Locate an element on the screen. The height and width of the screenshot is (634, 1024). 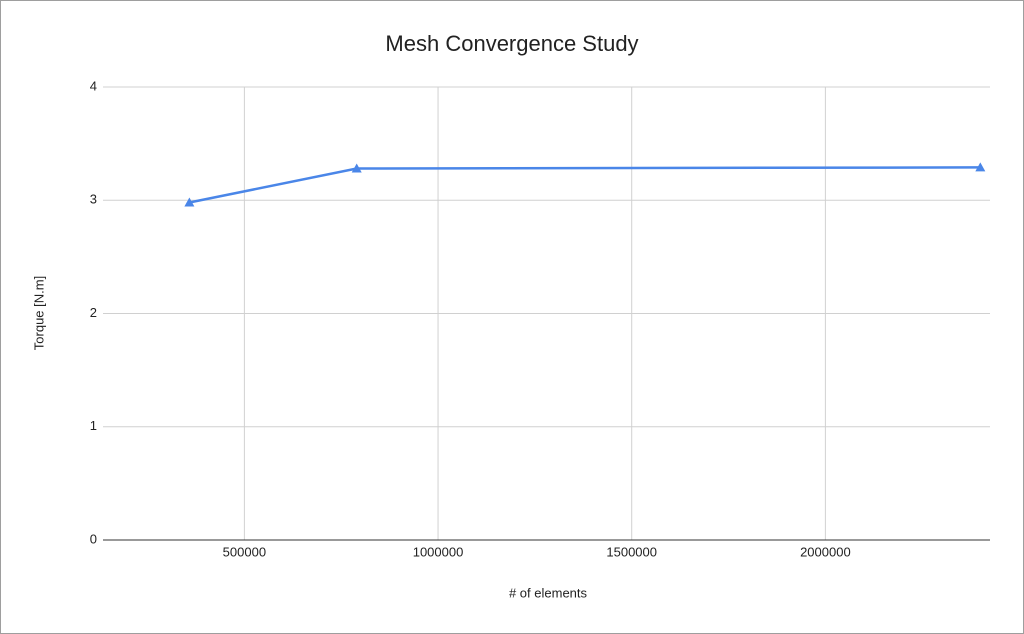
y-tick-label: 0 is located at coordinates (93, 538).